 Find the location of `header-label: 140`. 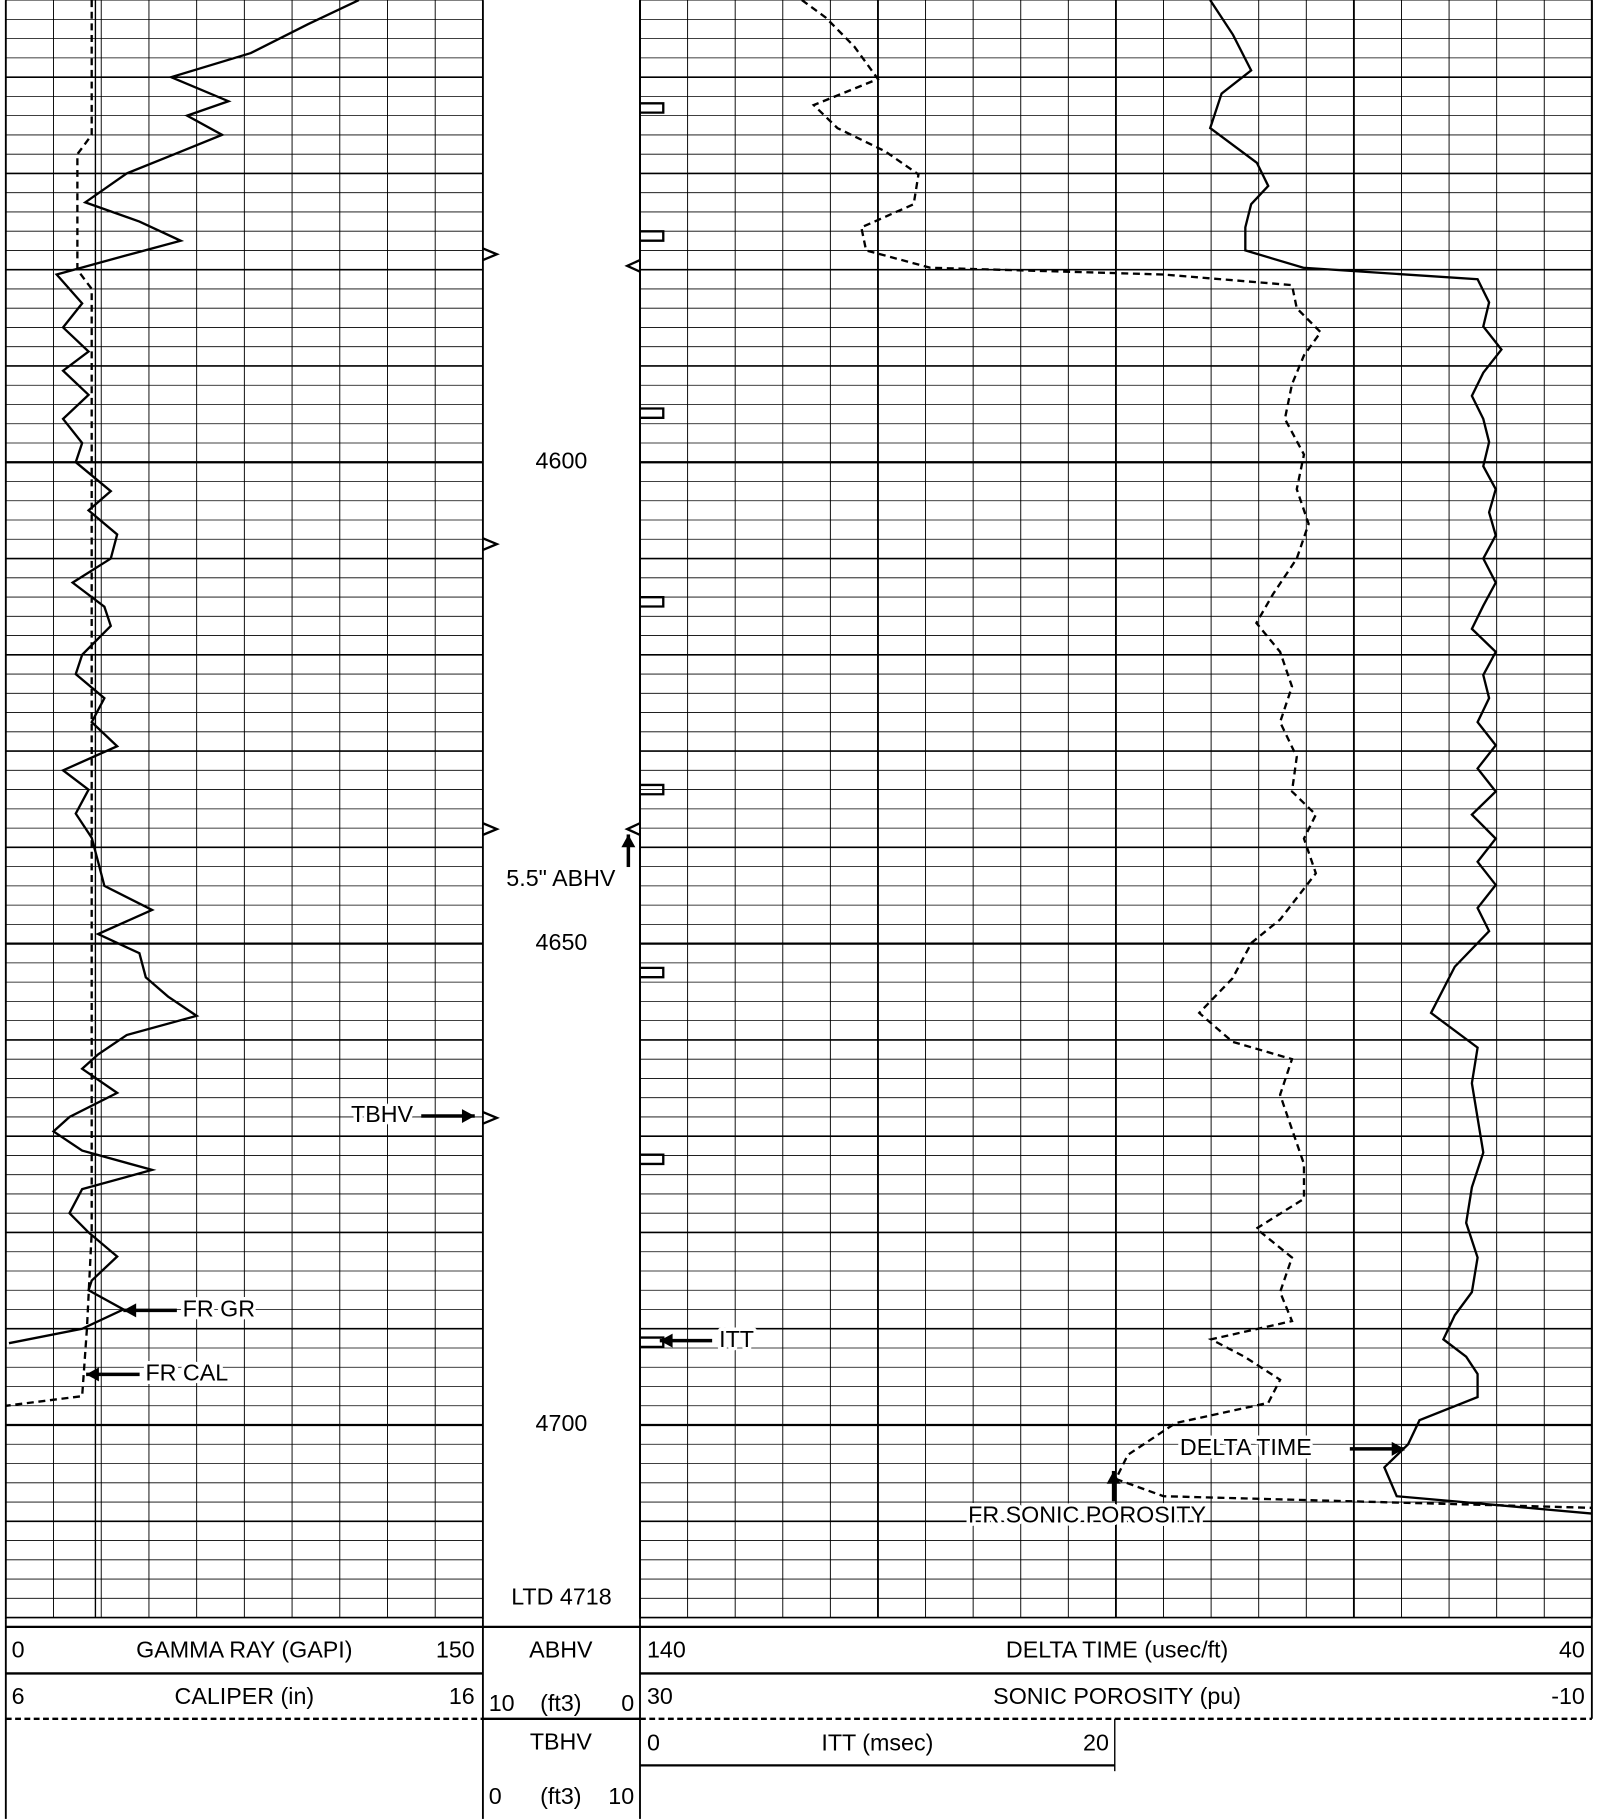

header-label: 140 is located at coordinates (666, 1649).